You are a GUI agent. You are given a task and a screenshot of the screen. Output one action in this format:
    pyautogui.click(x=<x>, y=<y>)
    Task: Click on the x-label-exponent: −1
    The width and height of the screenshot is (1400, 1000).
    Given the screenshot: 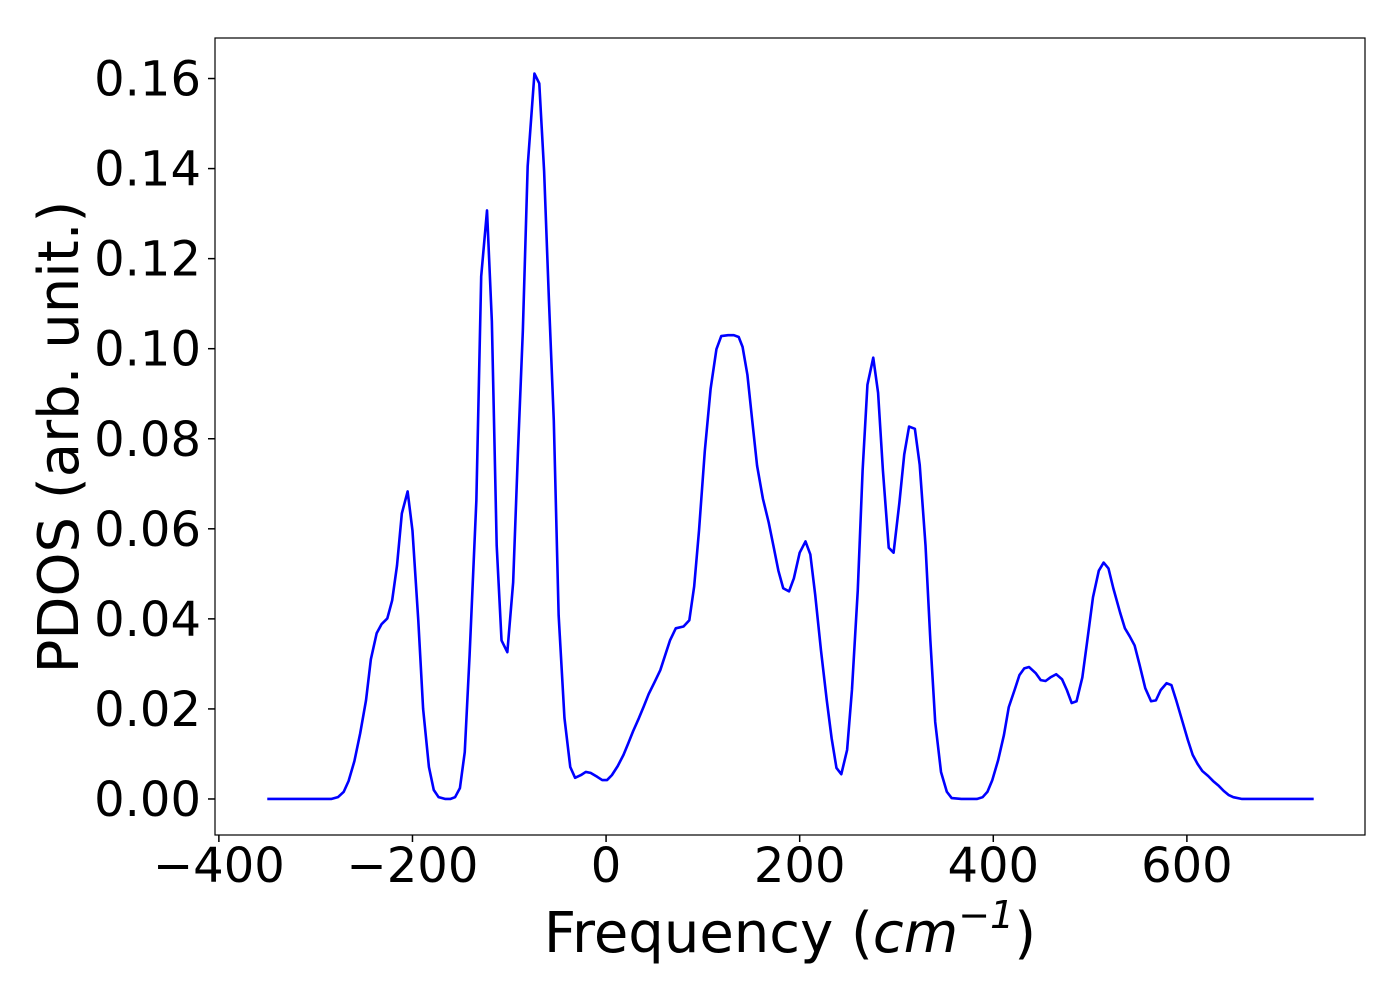 What is the action you would take?
    pyautogui.click(x=986, y=915)
    